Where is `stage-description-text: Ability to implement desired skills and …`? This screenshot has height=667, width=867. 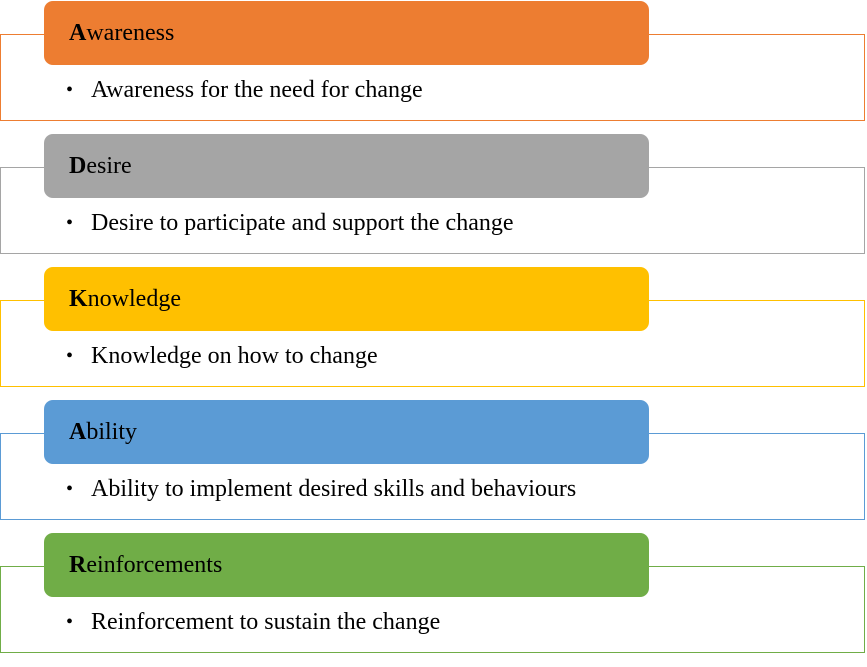
stage-description-text: Ability to implement desired skills and … is located at coordinates (334, 489).